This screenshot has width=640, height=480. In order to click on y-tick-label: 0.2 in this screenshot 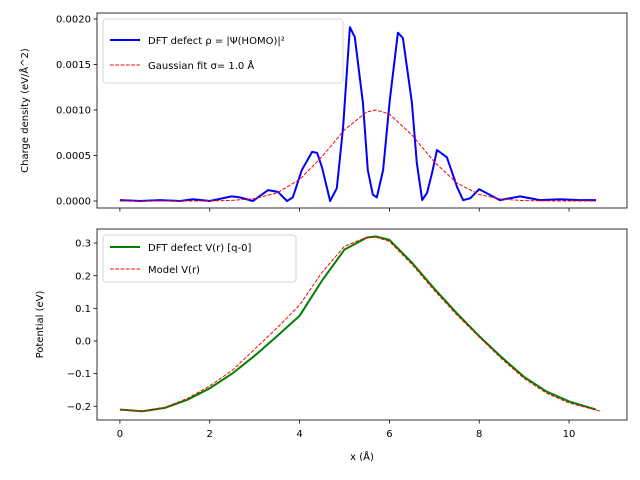, I will do `click(83, 276)`.